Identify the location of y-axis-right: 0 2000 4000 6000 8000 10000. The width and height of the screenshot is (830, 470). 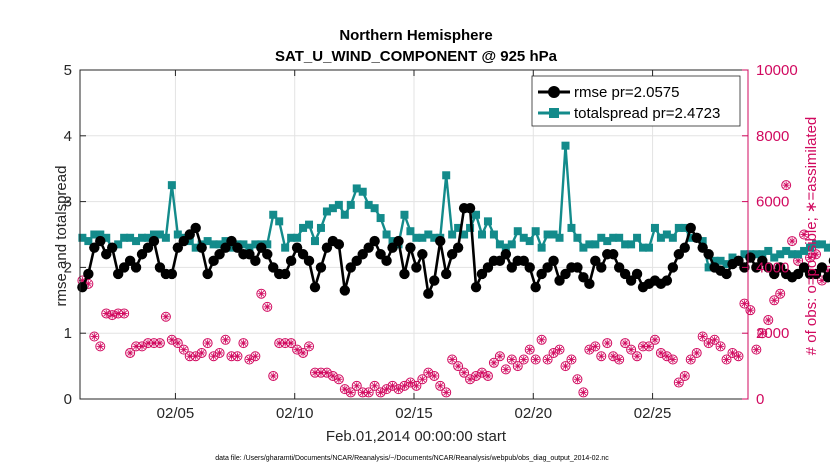
(770, 235).